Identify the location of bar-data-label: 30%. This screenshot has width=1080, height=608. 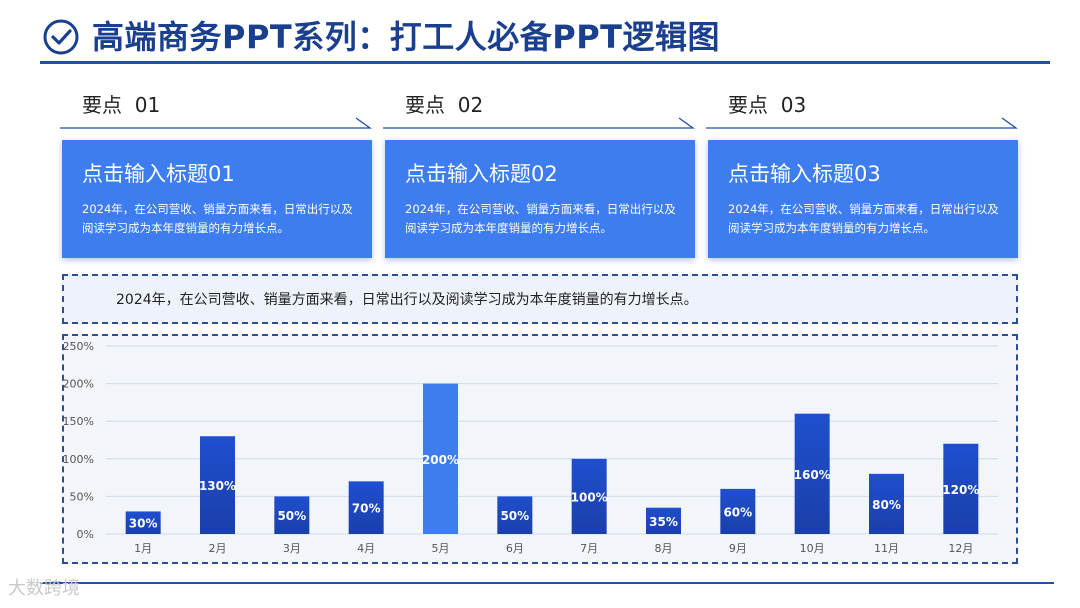
(143, 524).